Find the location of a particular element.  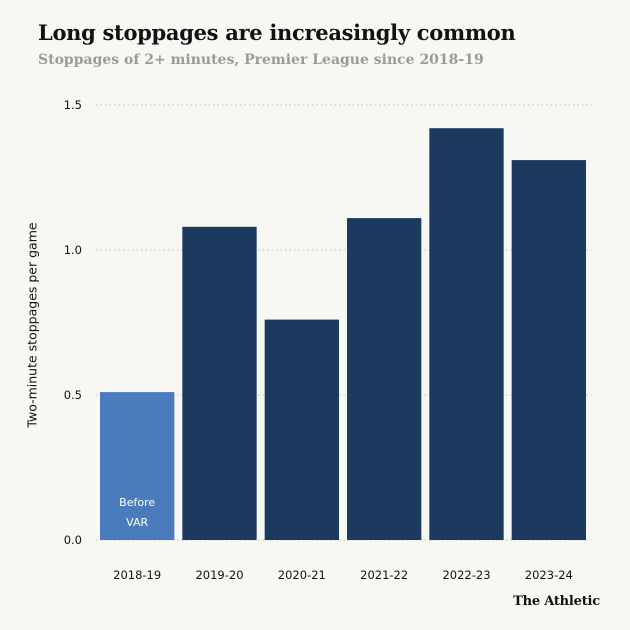

brand-logo: The Athletic is located at coordinates (556, 601).